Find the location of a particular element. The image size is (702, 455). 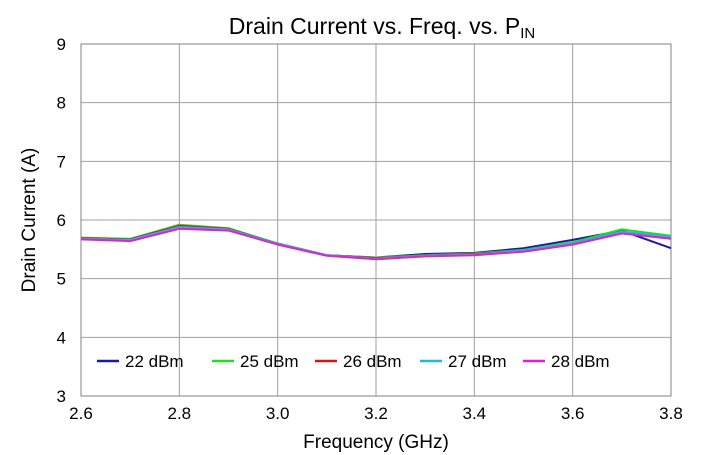

legend-label: 22 dBm is located at coordinates (154, 361).